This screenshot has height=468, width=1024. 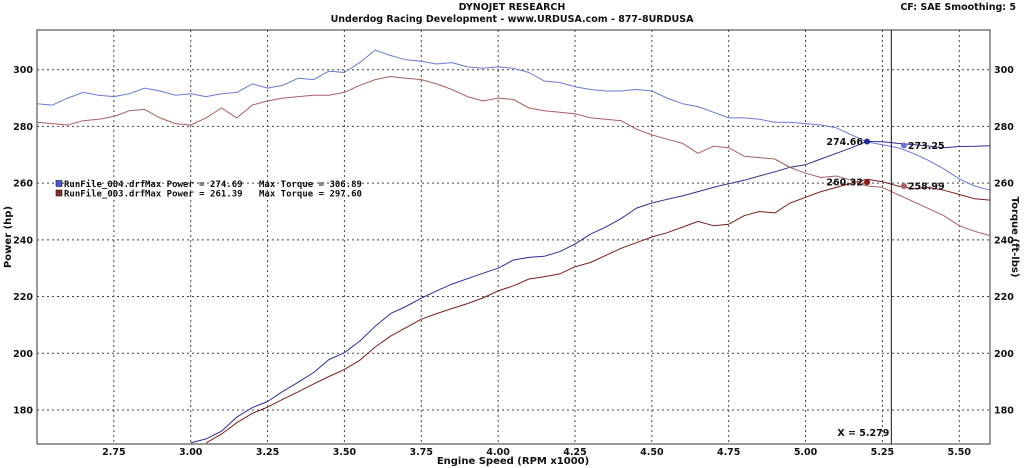 What do you see at coordinates (310, 185) in the screenshot?
I see `legend-max-torque: Max Torque = 306.89` at bounding box center [310, 185].